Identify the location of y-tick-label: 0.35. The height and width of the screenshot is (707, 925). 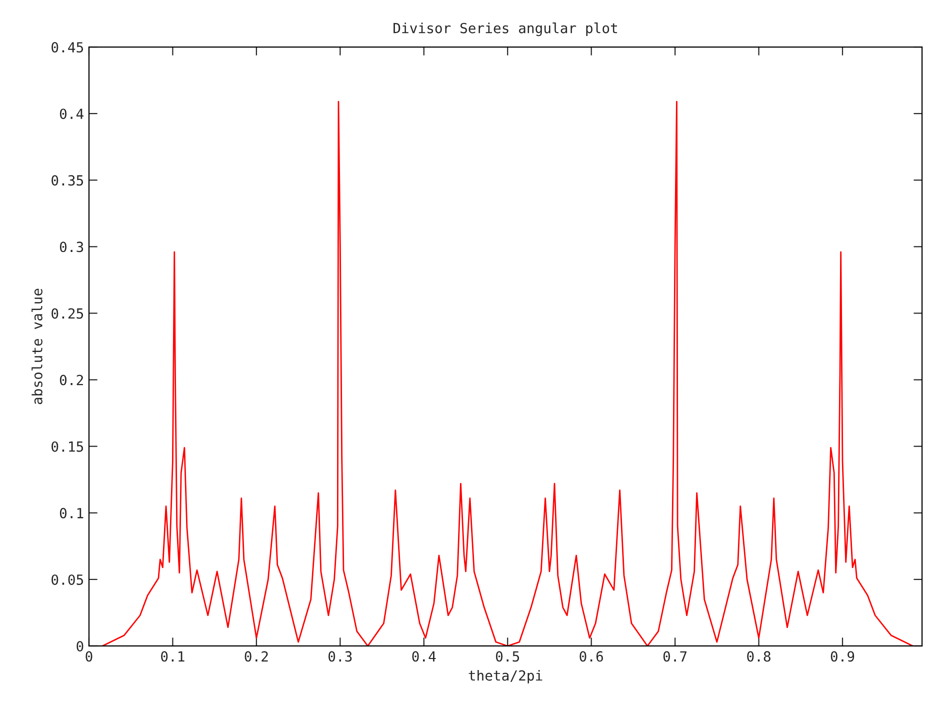
(68, 180).